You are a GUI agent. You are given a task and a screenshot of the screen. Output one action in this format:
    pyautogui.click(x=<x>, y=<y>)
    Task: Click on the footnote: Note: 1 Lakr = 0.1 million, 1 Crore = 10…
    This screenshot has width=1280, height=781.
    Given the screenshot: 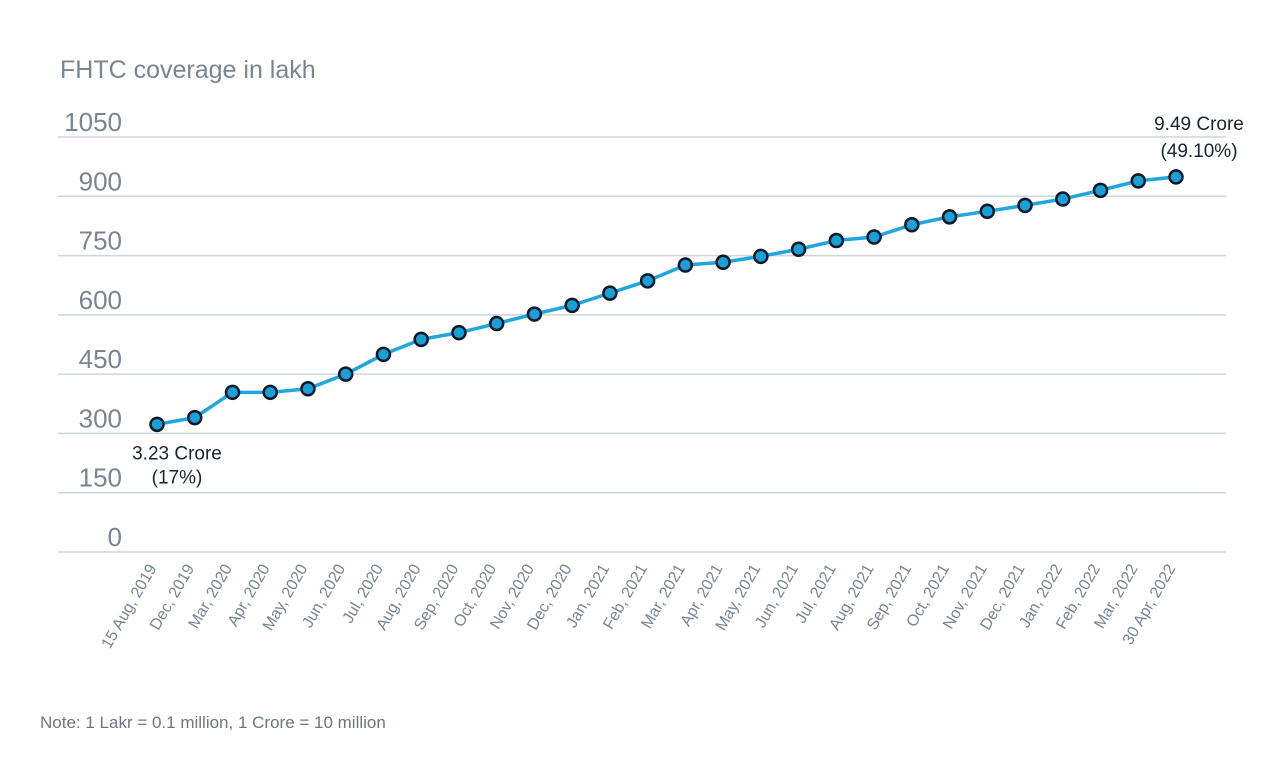 What is the action you would take?
    pyautogui.click(x=213, y=722)
    